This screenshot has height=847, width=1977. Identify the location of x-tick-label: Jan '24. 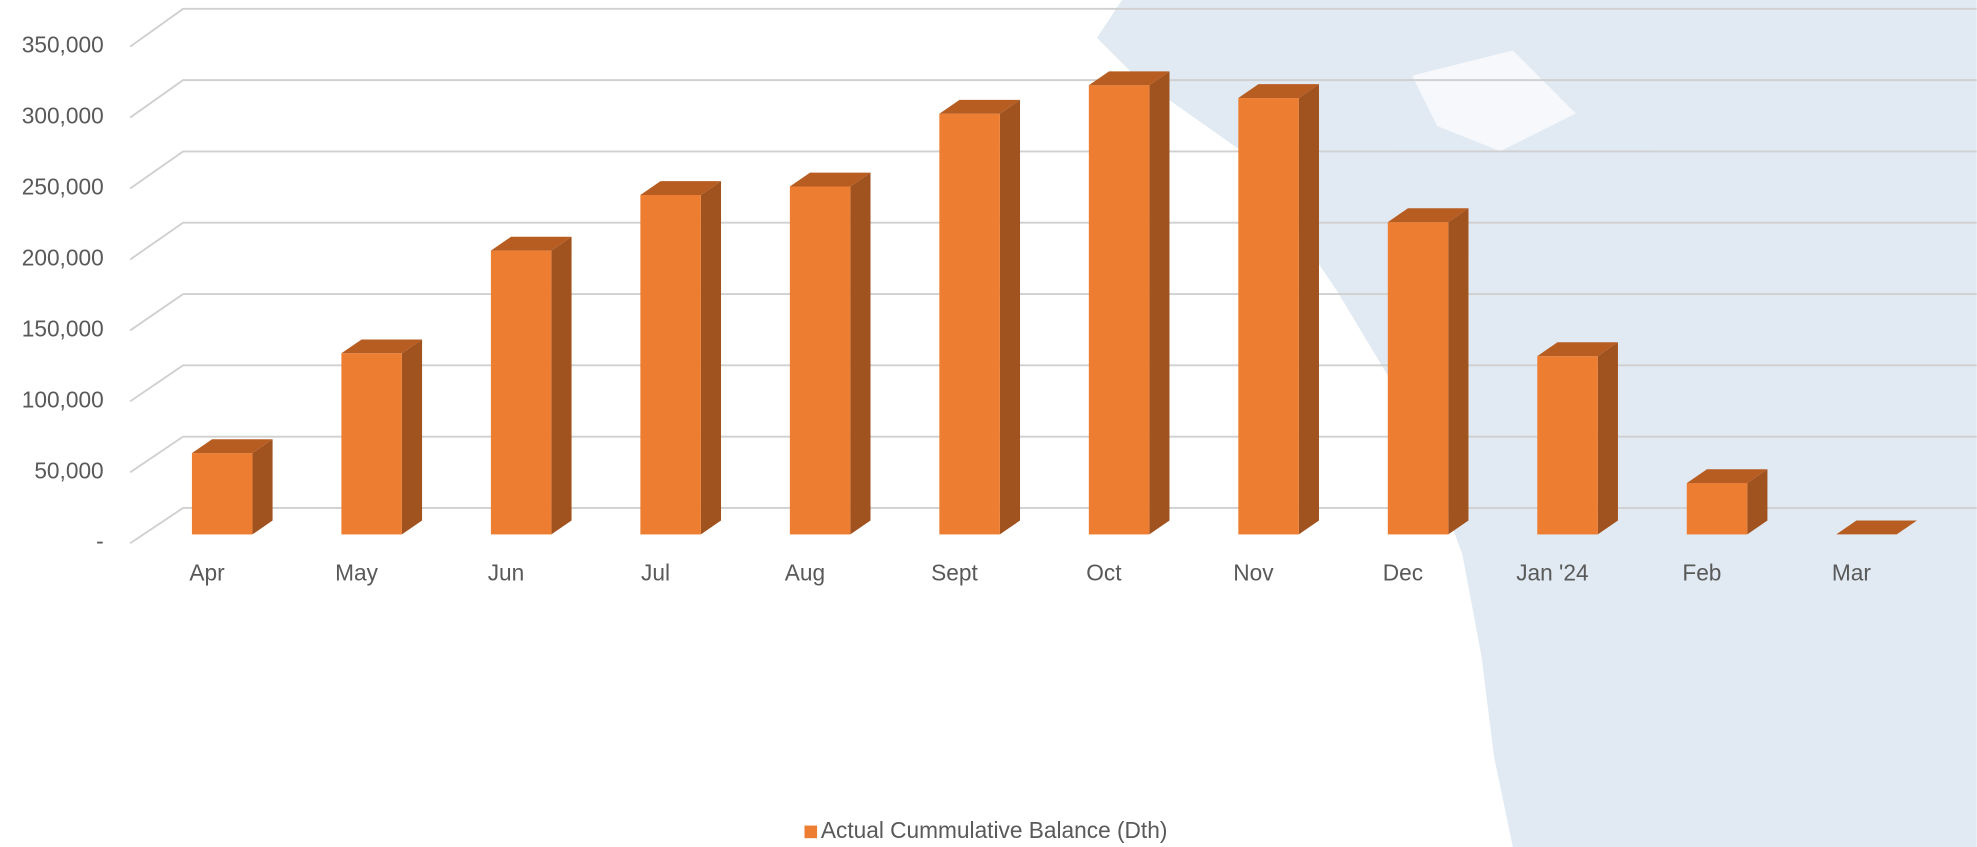
(1552, 573).